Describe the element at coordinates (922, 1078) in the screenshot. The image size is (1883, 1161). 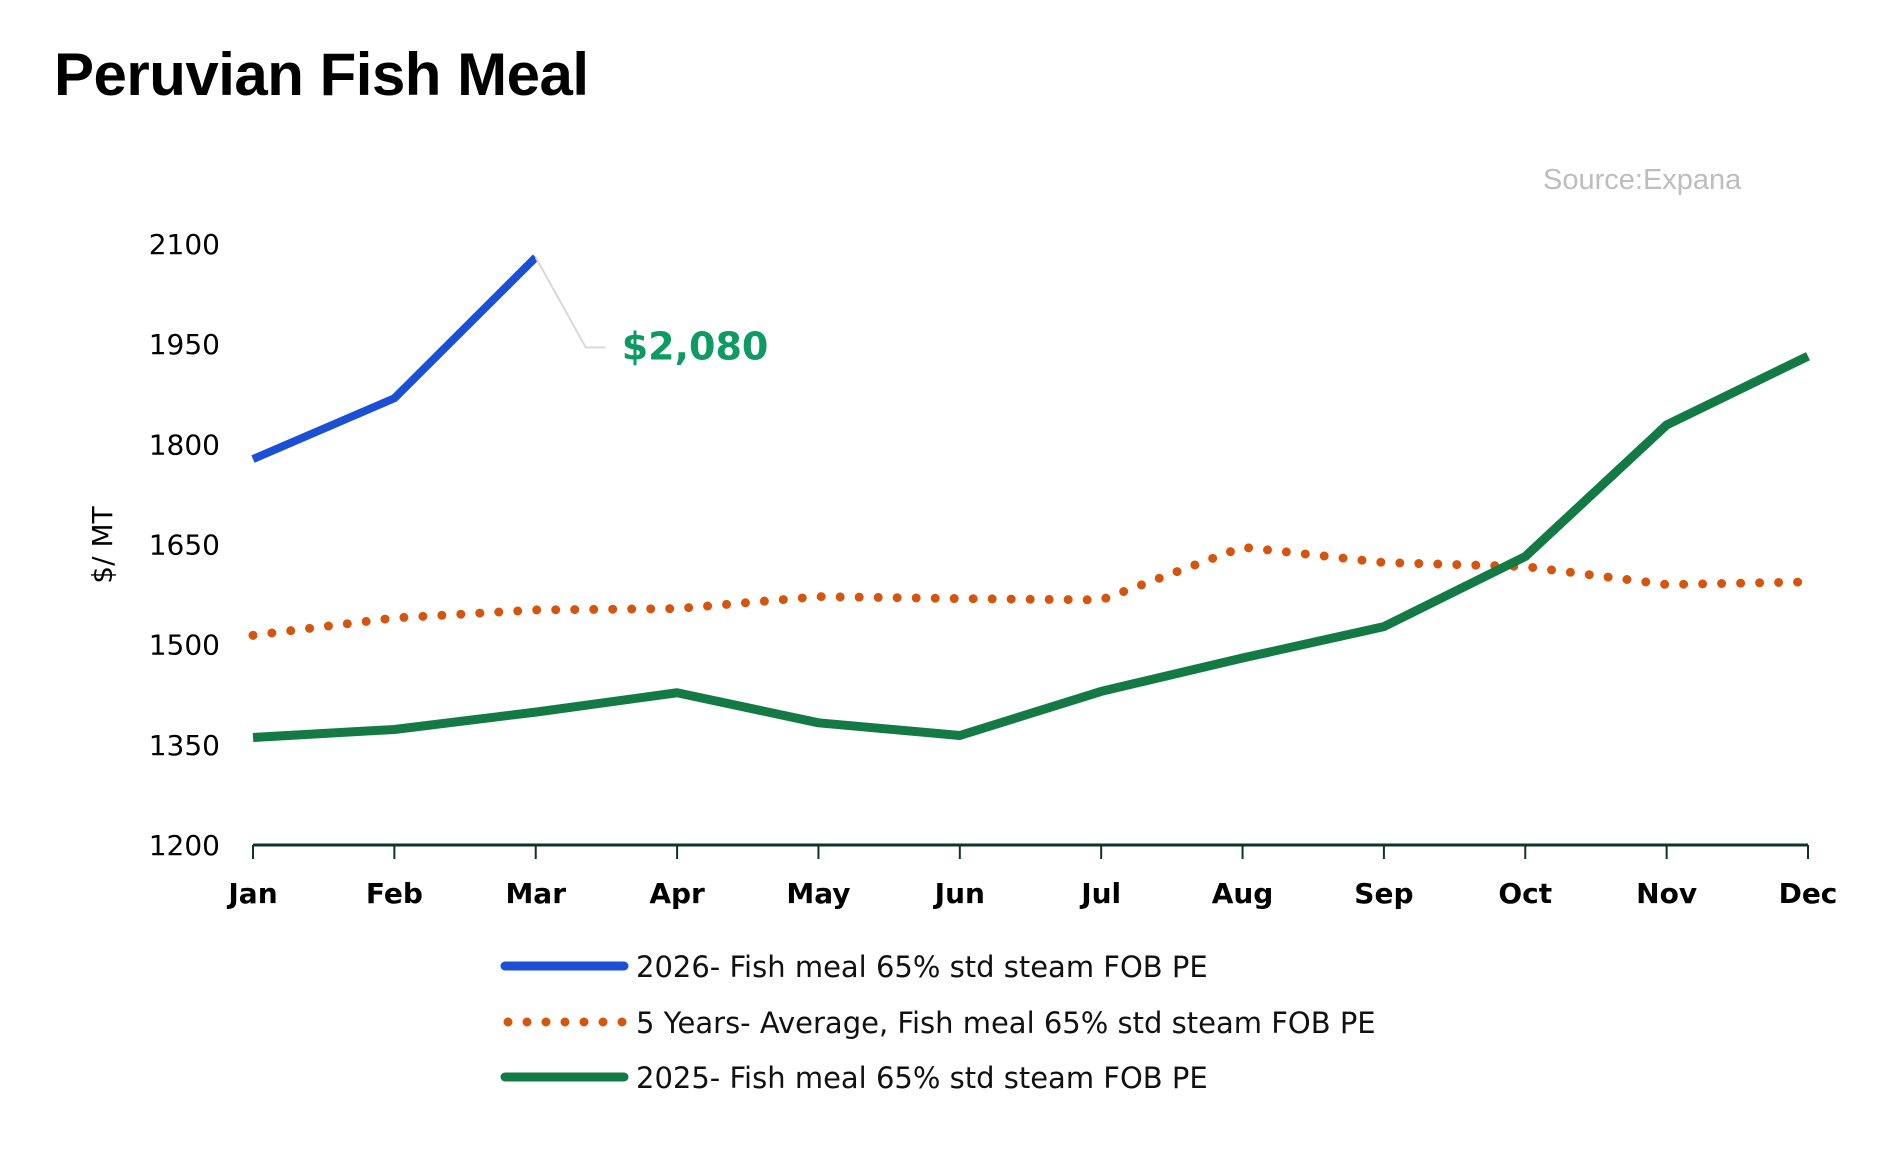
I see `legend-label: 2025- Fish meal 65% std steam FOB PE` at that location.